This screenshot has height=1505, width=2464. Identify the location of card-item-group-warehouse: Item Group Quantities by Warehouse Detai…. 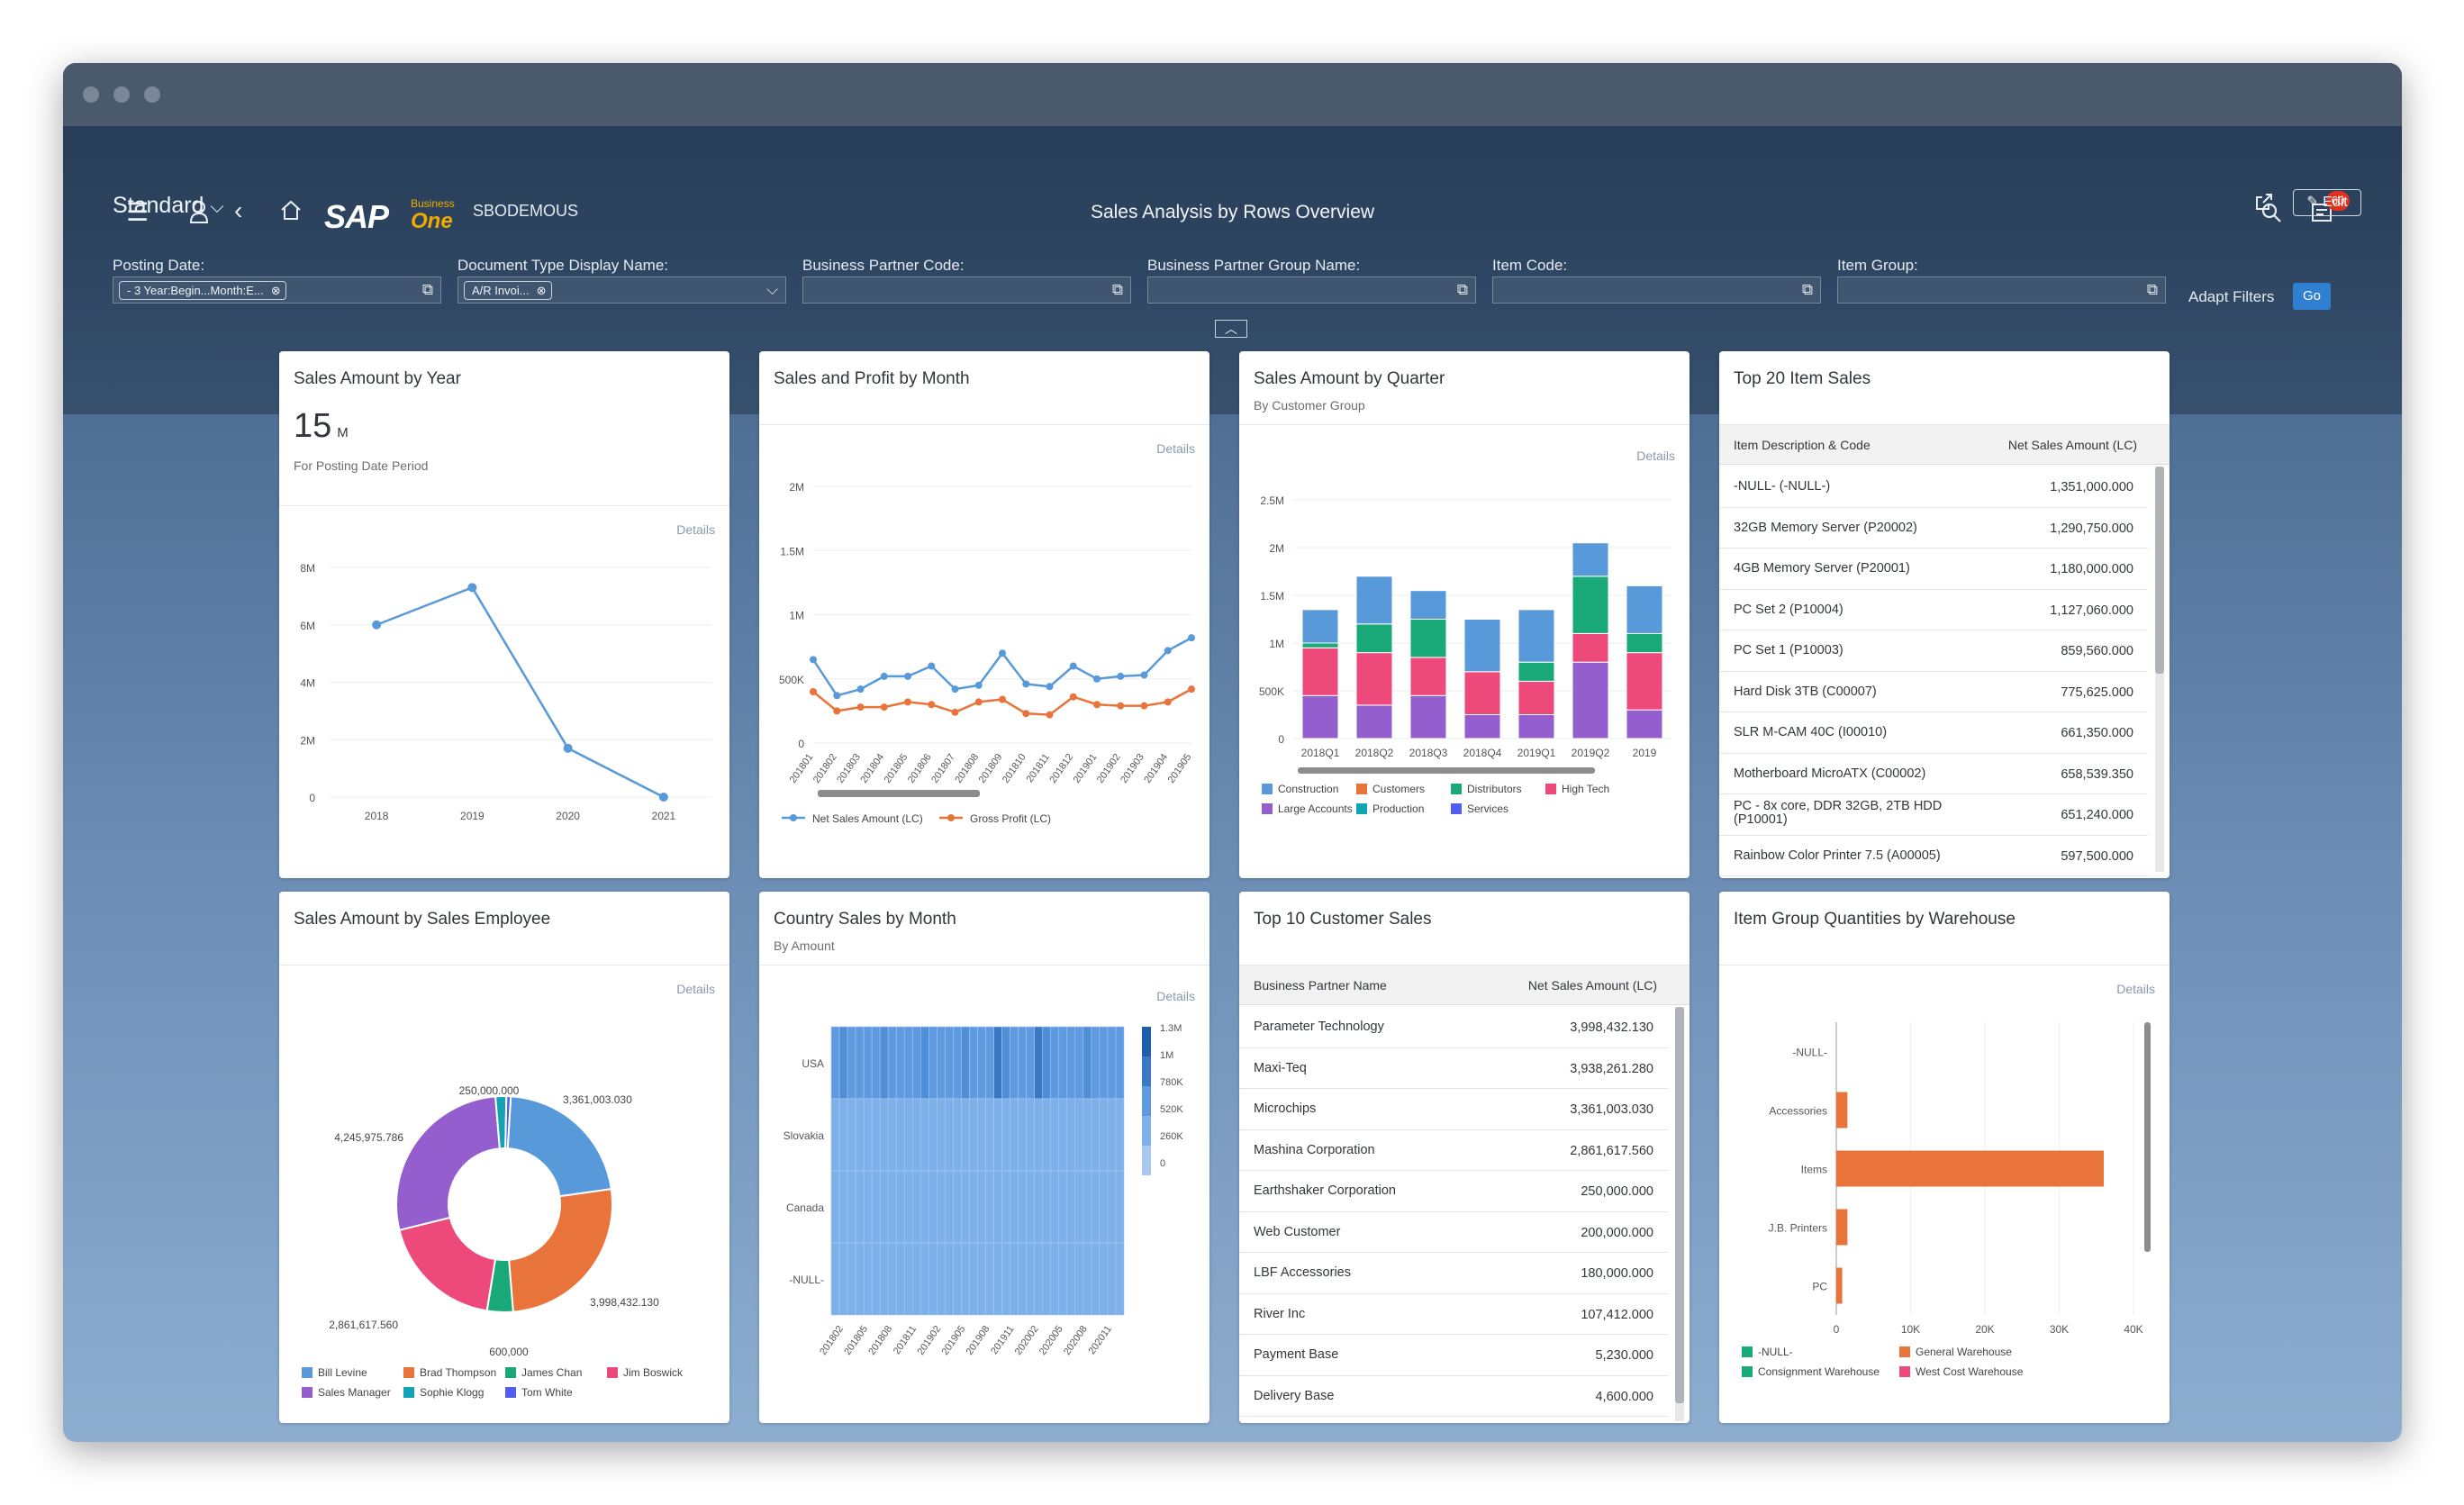
(1944, 1157).